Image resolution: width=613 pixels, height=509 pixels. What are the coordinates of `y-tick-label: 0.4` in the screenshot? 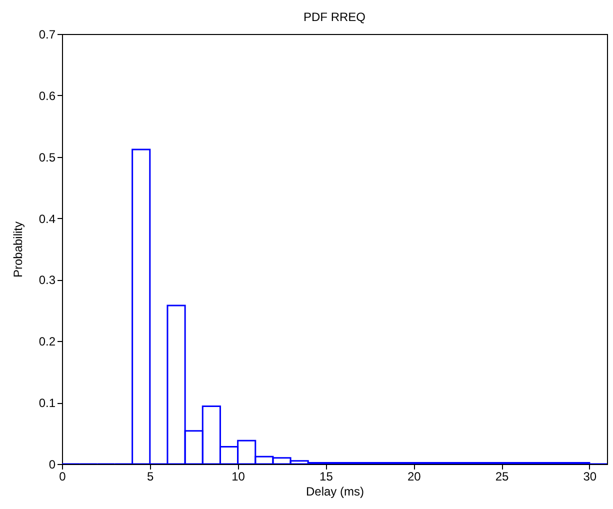 It's located at (47, 219).